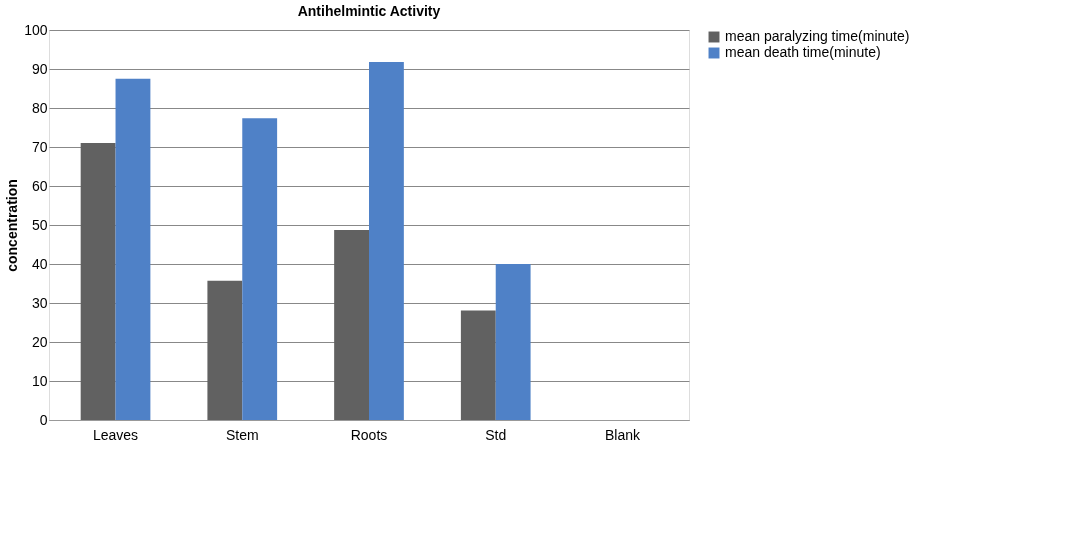  I want to click on y-tick-label: 20, so click(39, 341).